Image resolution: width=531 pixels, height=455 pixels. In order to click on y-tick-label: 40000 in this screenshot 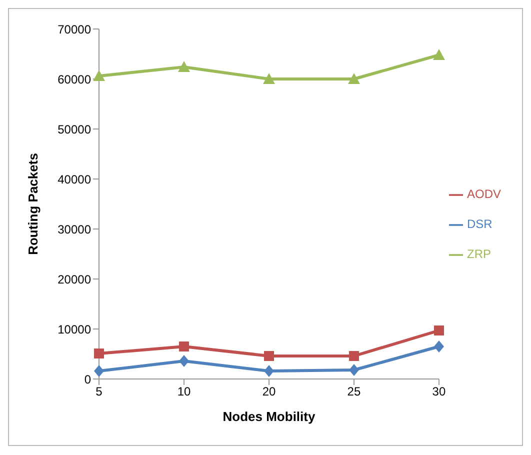, I will do `click(75, 179)`.